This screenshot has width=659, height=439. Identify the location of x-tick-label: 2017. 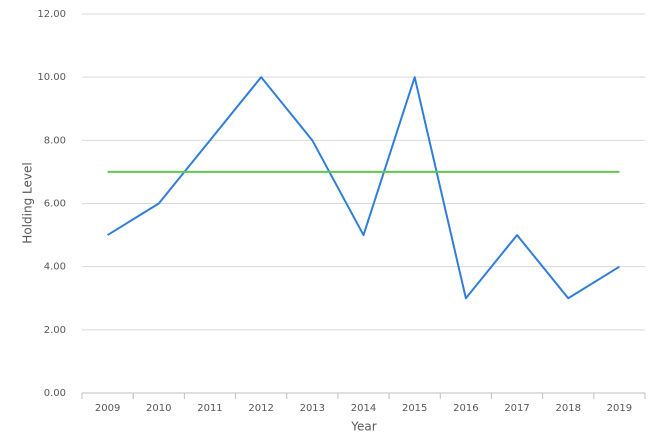
(516, 408).